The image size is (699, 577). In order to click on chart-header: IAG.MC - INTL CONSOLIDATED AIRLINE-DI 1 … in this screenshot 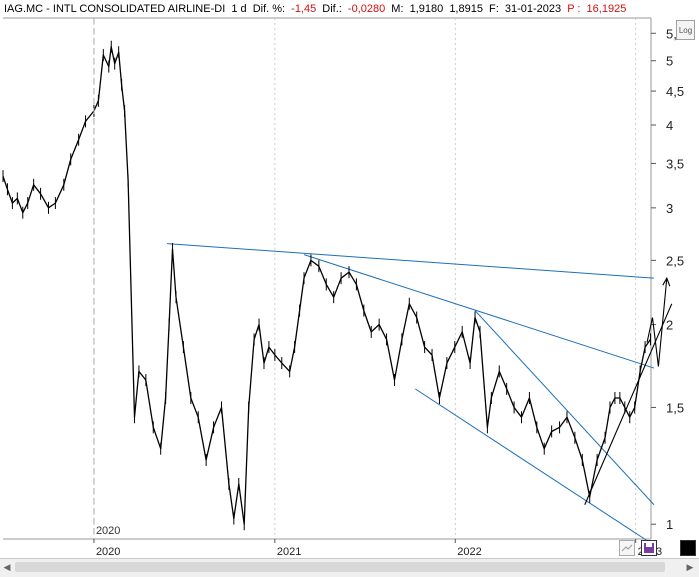, I will do `click(329, 9)`.